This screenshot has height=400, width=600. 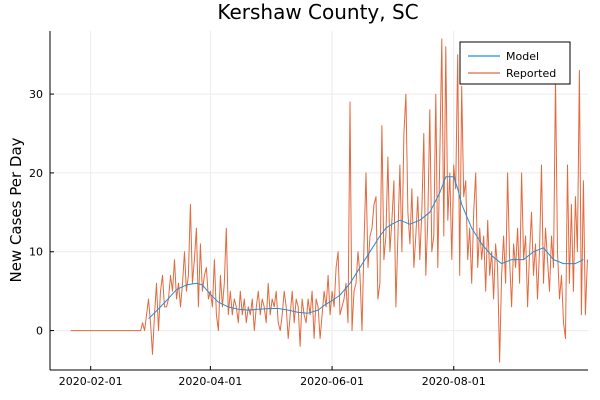 I want to click on x-tick-label: 2020-08-01, so click(x=454, y=381).